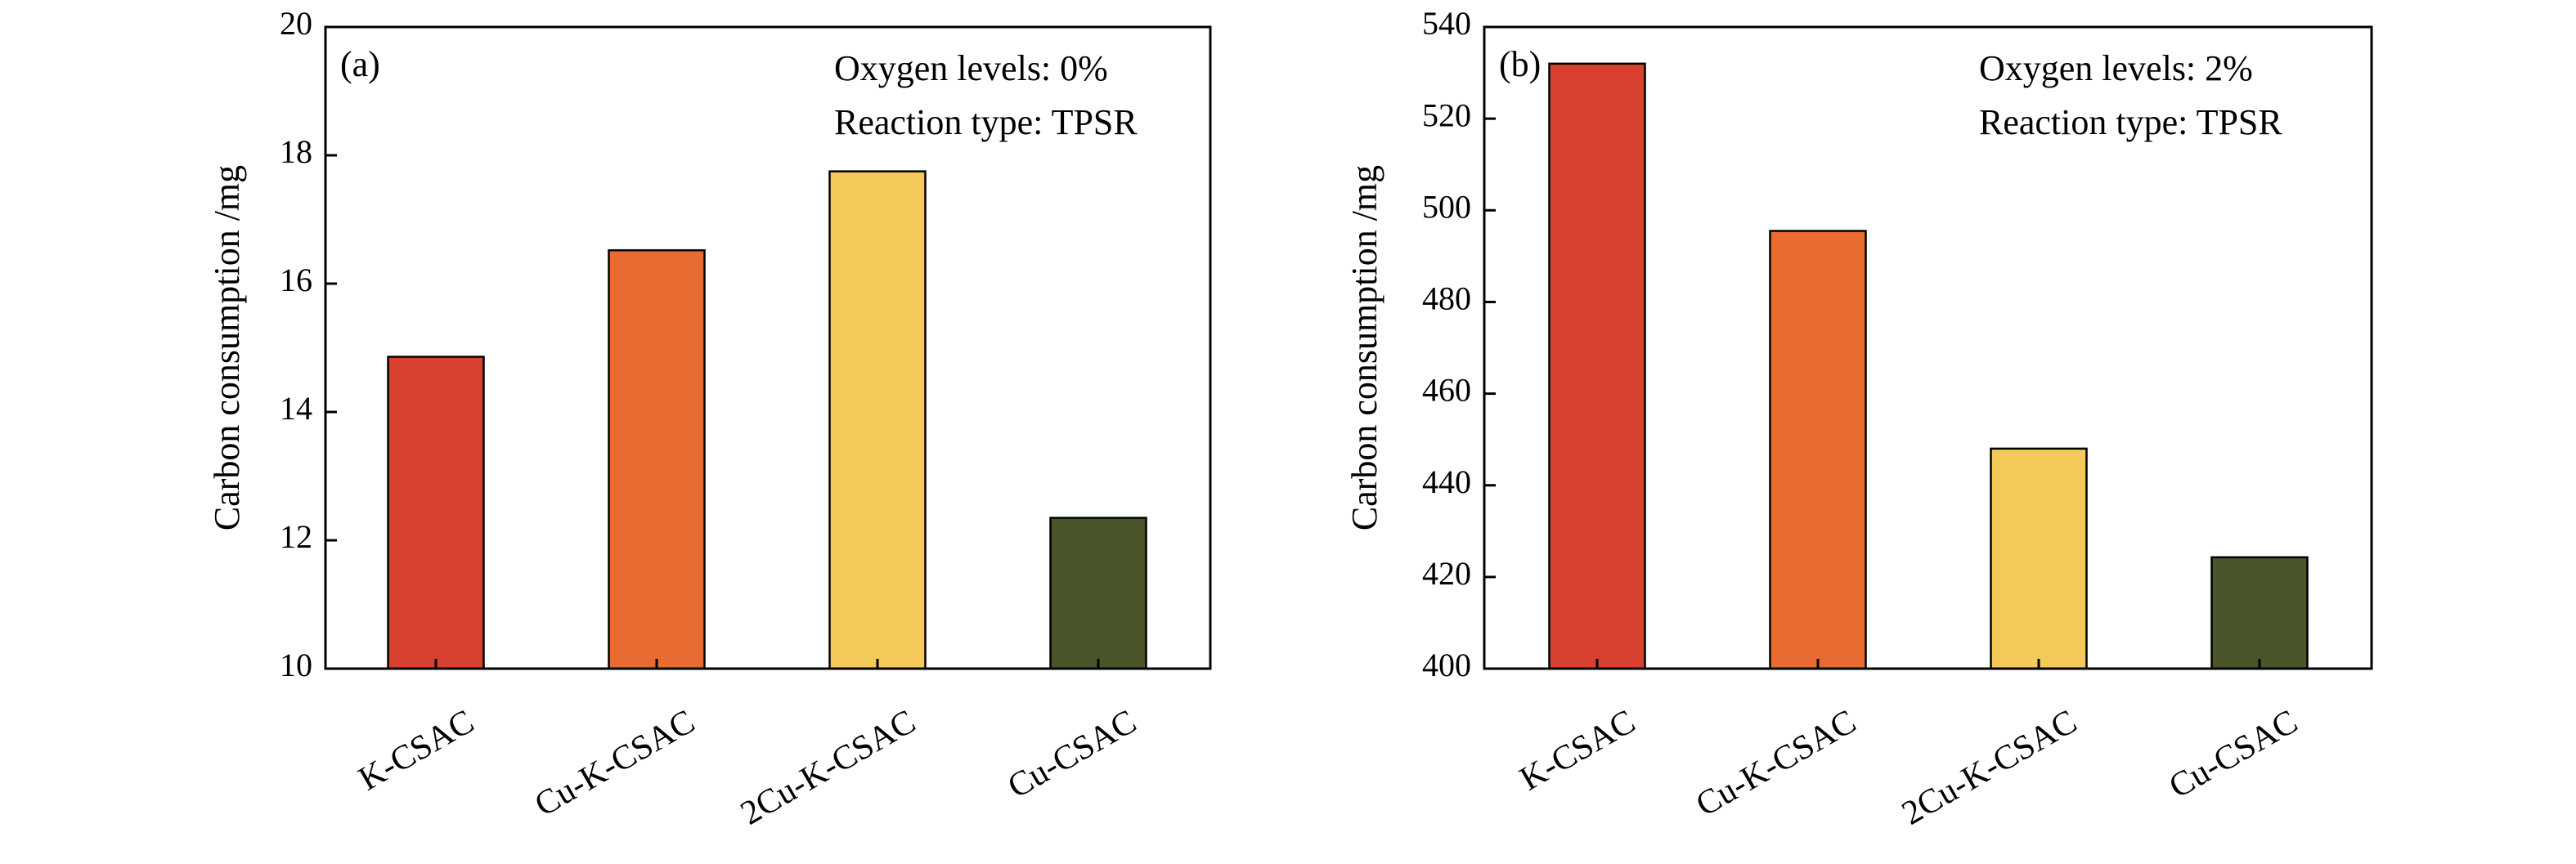 Image resolution: width=2576 pixels, height=864 pixels. What do you see at coordinates (1447, 23) in the screenshot?
I see `y-tick-label: 540` at bounding box center [1447, 23].